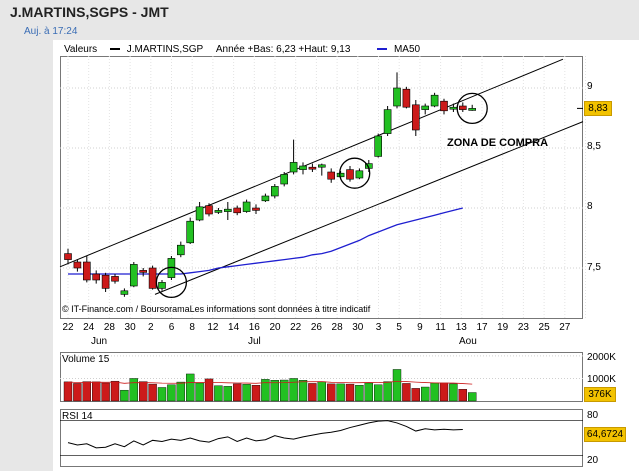 The width and height of the screenshot is (639, 471). I want to click on rsi-title: RSI 14, so click(77, 416).